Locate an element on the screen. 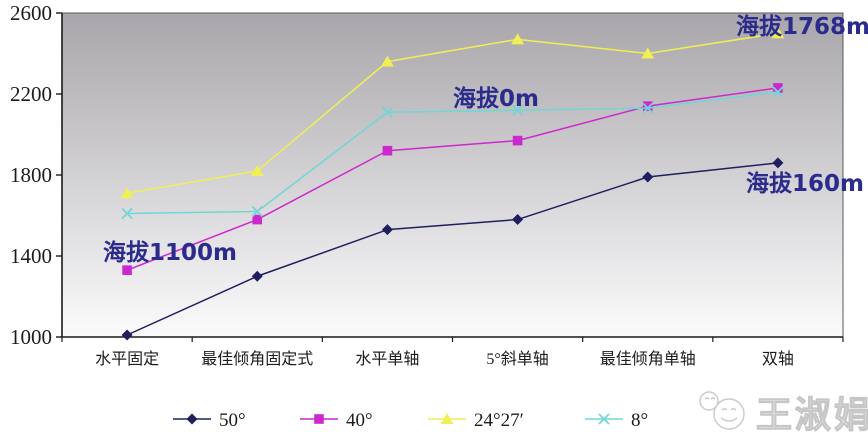 This screenshot has height=446, width=868. legend-item-2427: 24°27′ is located at coordinates (476, 420).